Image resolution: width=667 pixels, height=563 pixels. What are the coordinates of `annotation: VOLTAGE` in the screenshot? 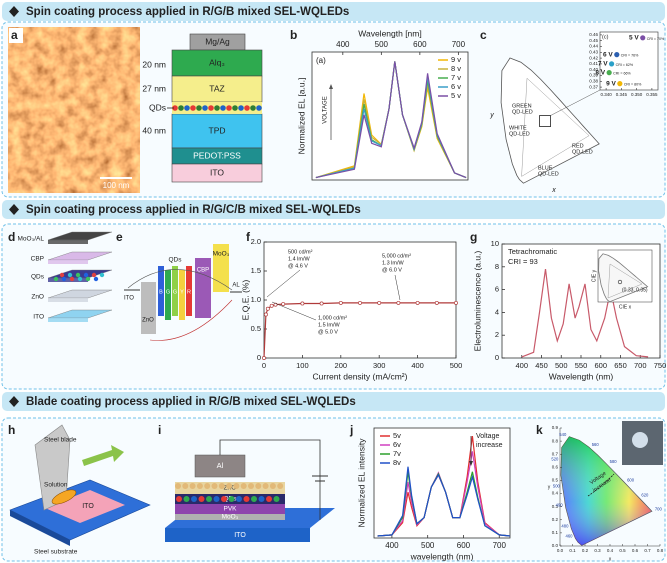 It's located at (326, 109).